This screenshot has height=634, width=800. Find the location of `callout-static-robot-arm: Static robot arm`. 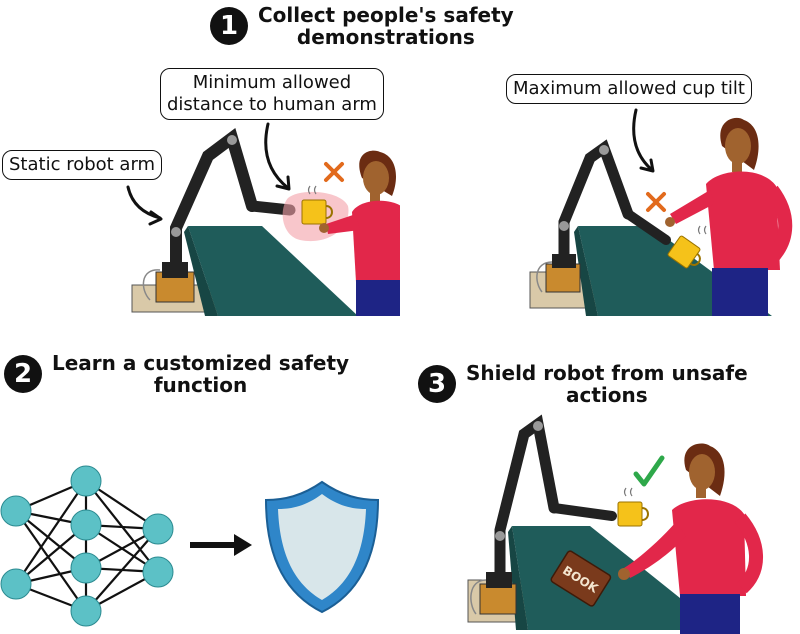

callout-static-robot-arm: Static robot arm is located at coordinates (82, 165).